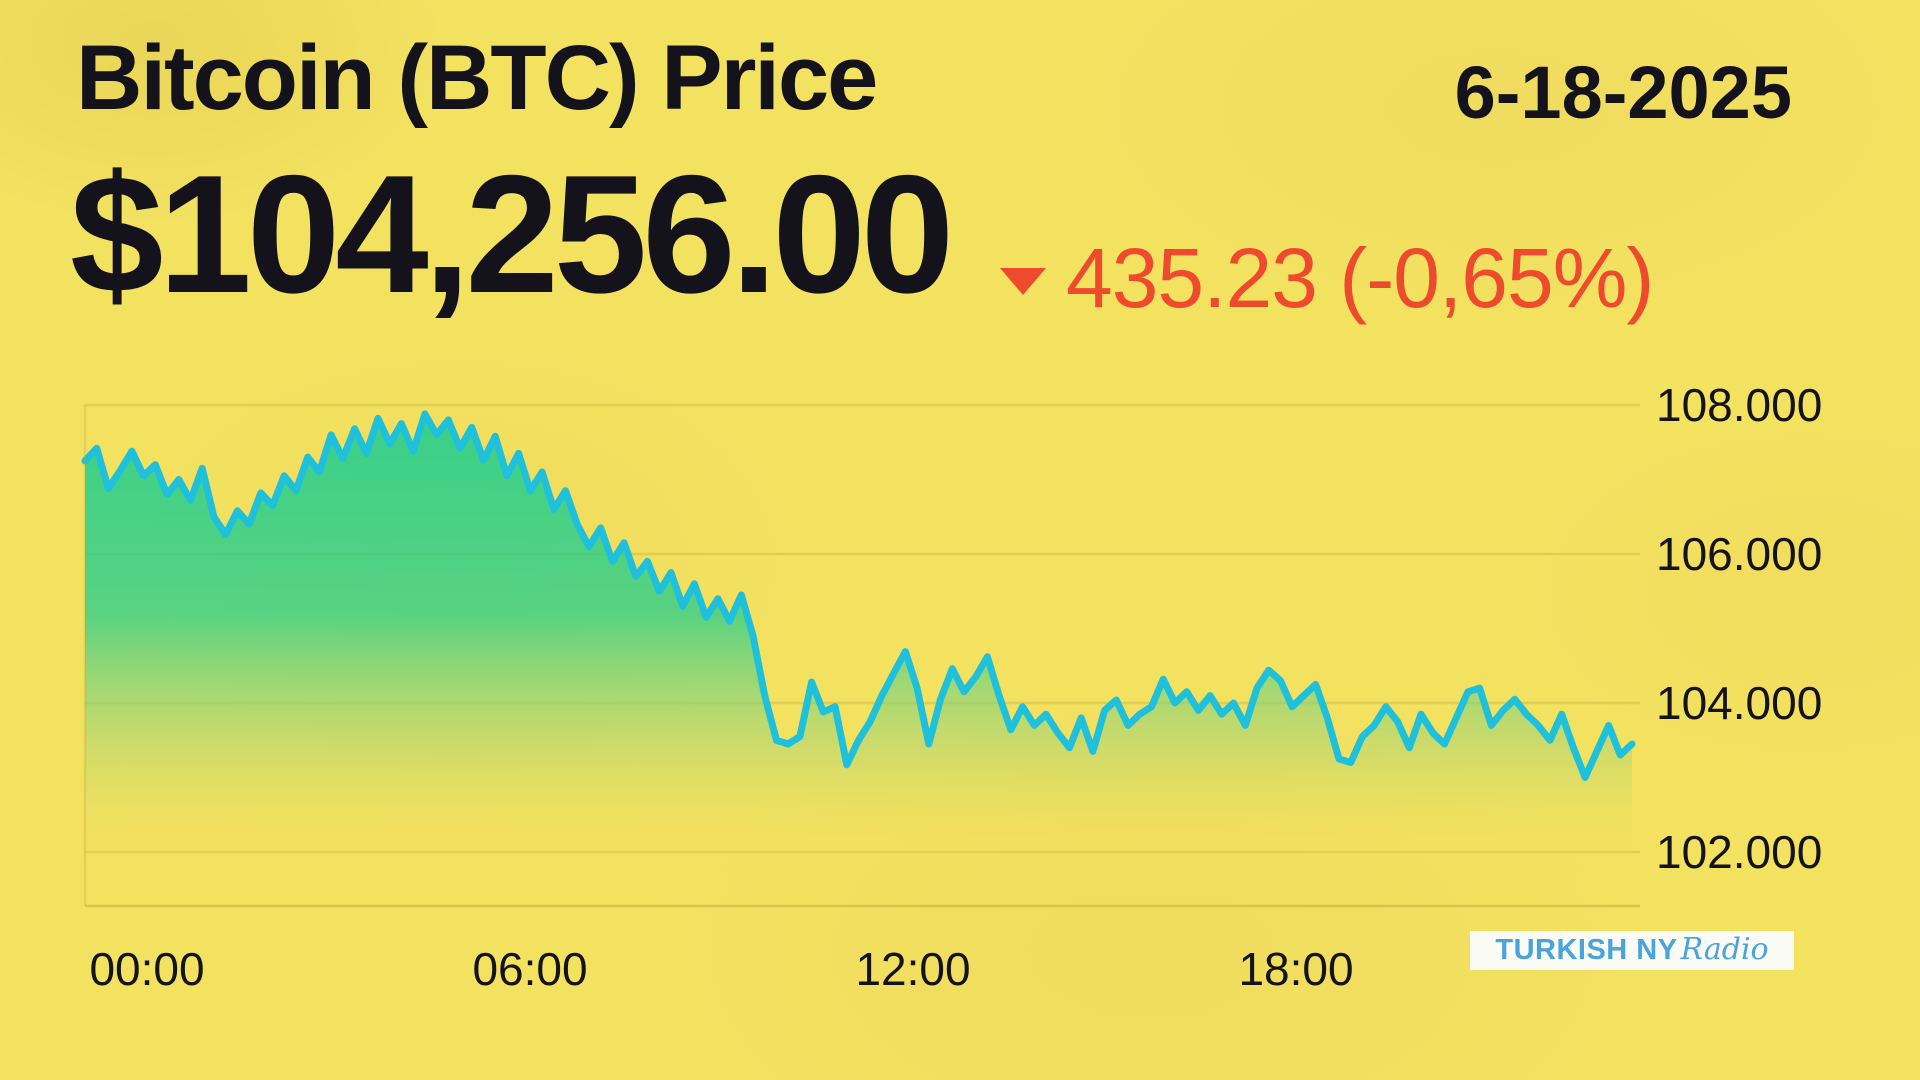  Describe the element at coordinates (147, 969) in the screenshot. I see `x-axis-label-0000: 00:00` at that location.